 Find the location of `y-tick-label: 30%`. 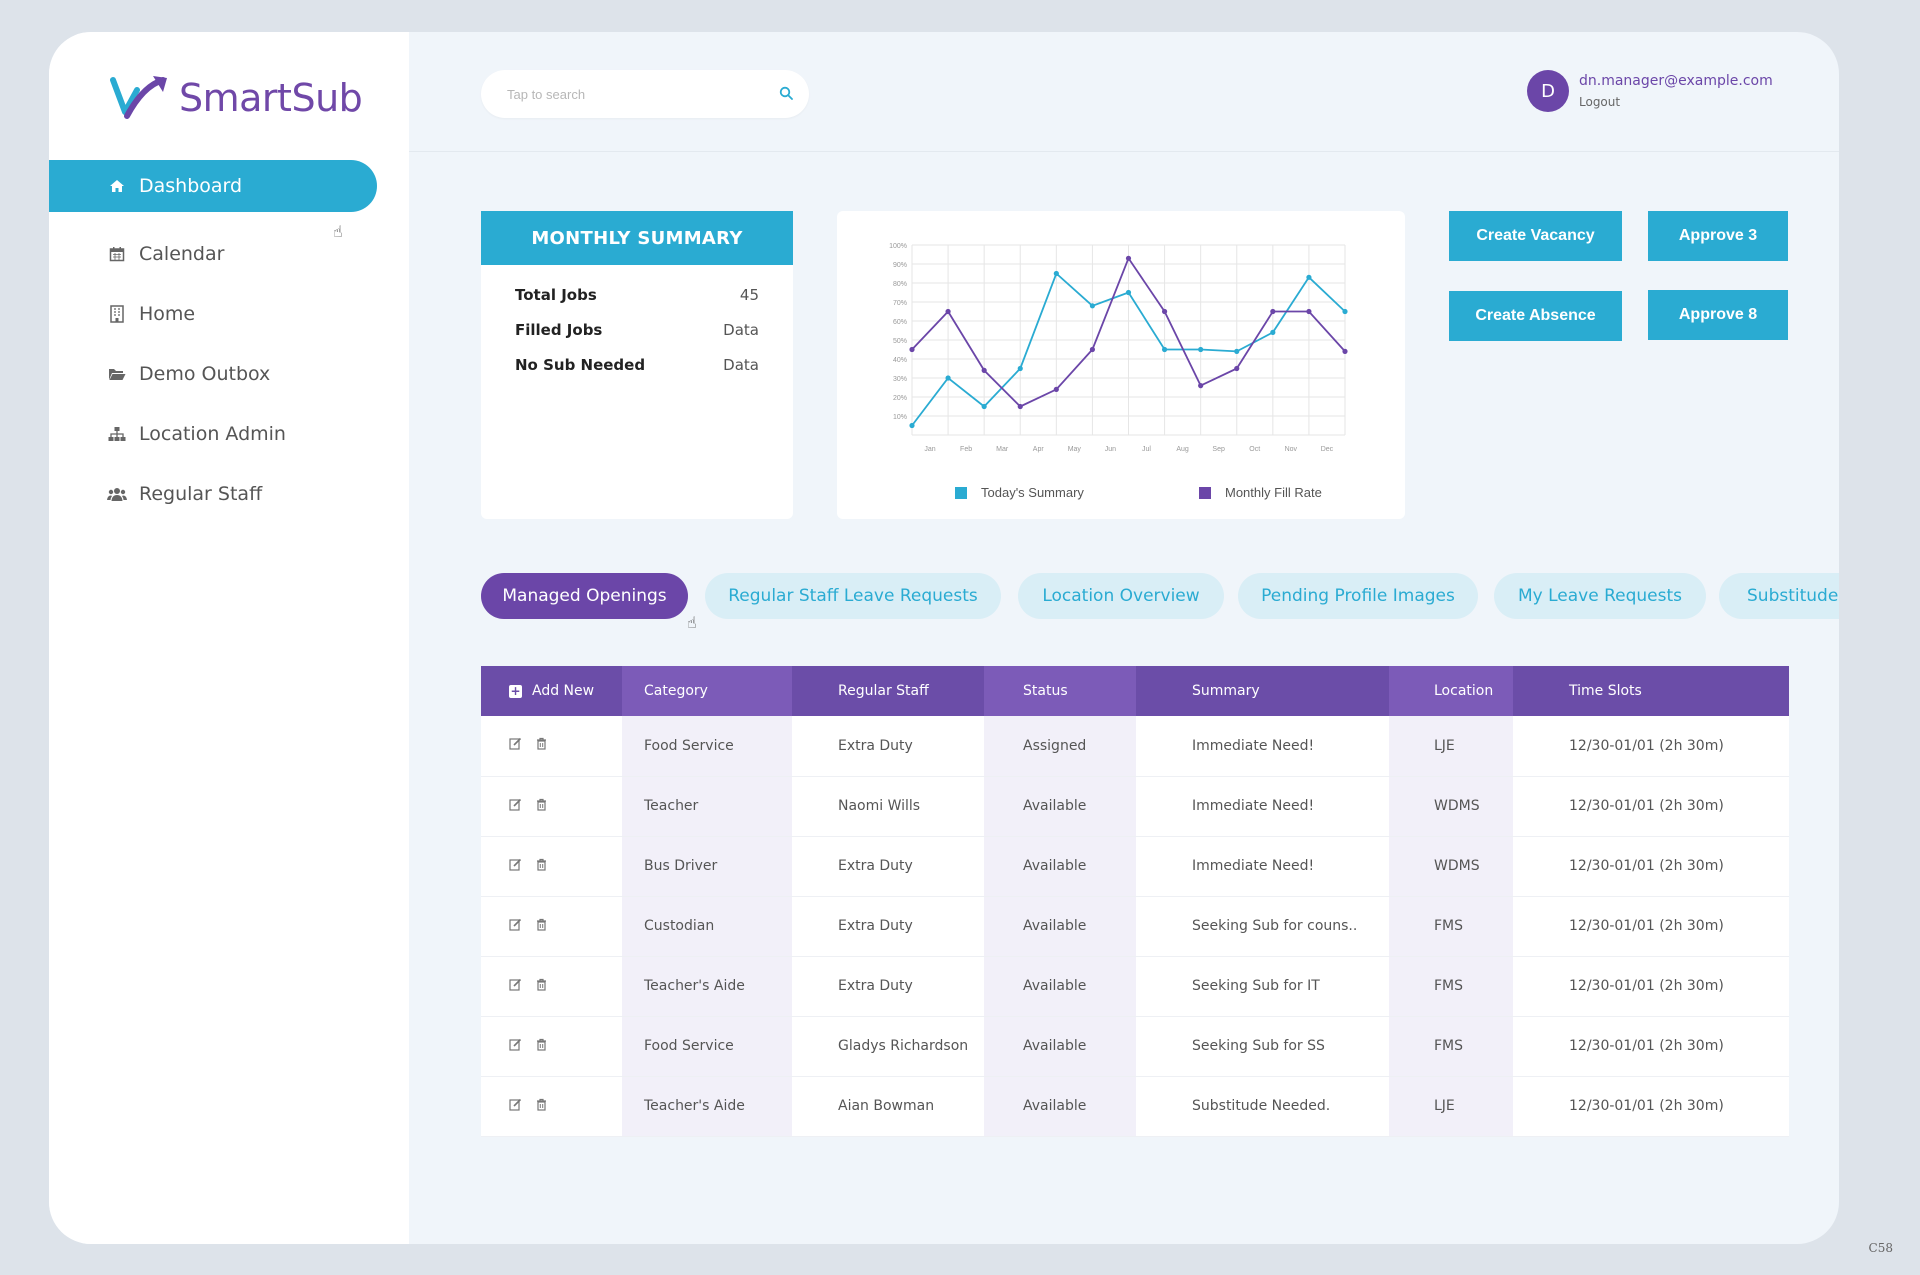

y-tick-label: 30% is located at coordinates (900, 379).